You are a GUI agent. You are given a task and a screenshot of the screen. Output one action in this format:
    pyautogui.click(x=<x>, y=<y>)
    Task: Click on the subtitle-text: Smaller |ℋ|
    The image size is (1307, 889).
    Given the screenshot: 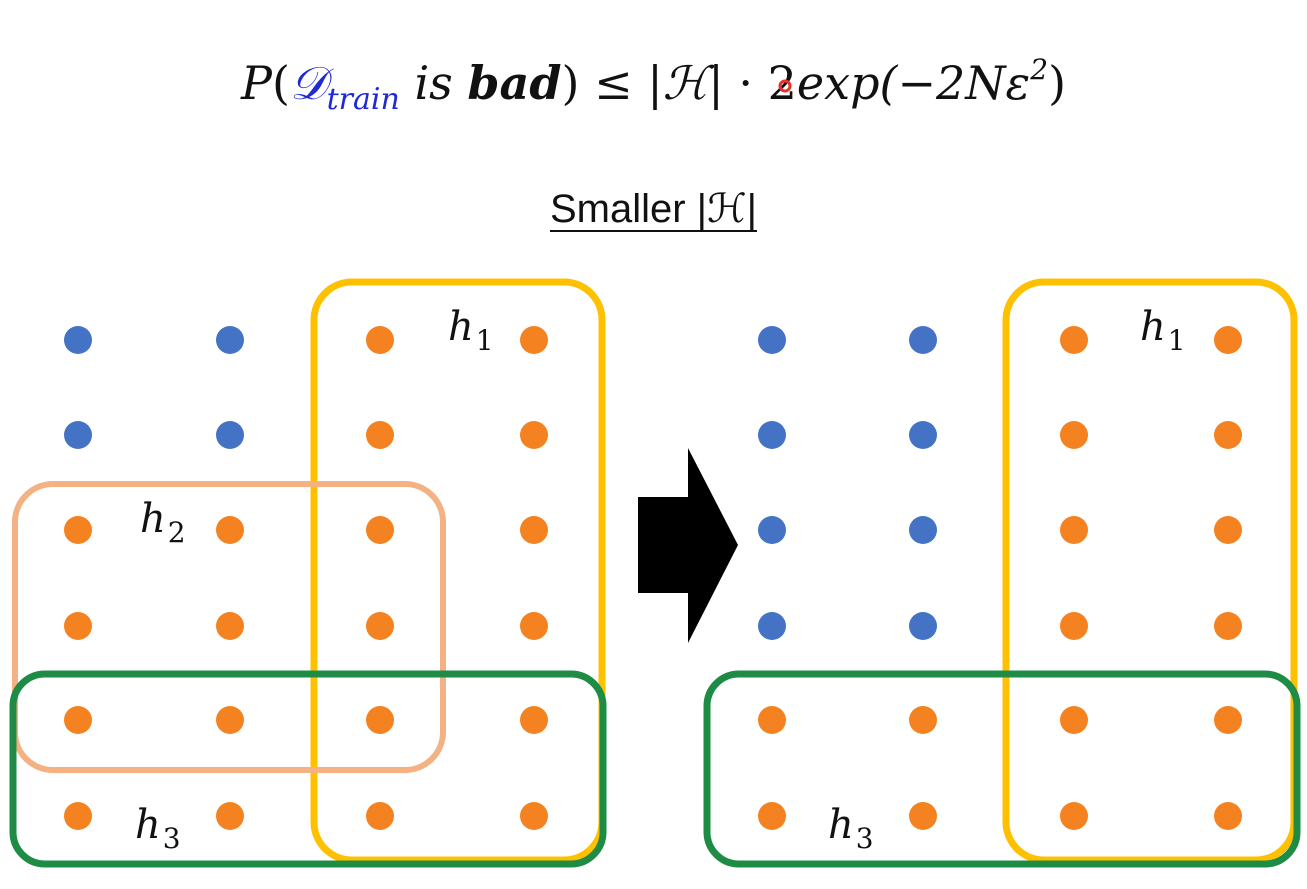 What is the action you would take?
    pyautogui.click(x=653, y=209)
    